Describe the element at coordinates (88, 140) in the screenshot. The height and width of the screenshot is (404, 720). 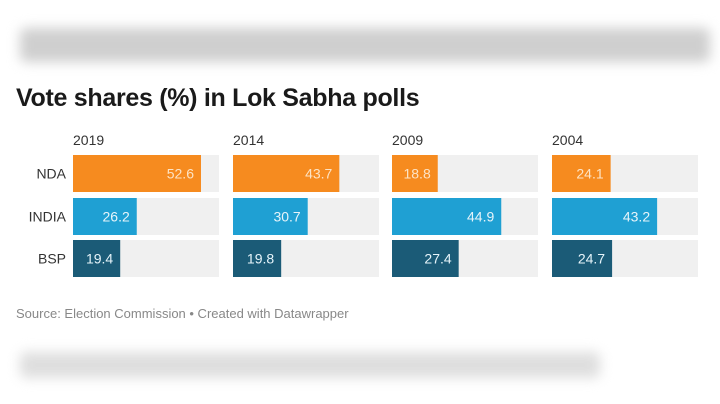
I see `panel-label-2019: 2019` at that location.